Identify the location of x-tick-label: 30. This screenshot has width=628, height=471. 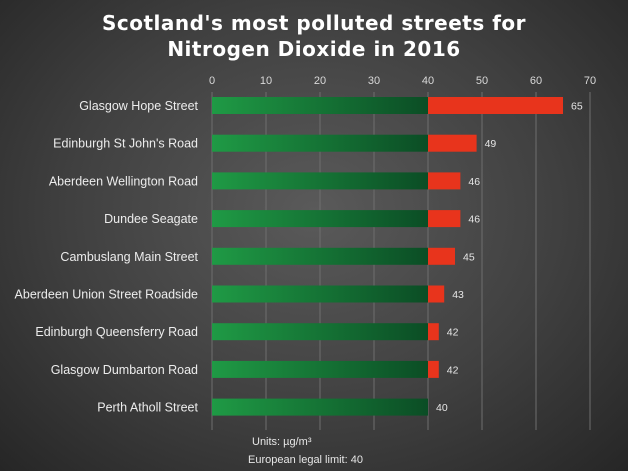
(374, 81).